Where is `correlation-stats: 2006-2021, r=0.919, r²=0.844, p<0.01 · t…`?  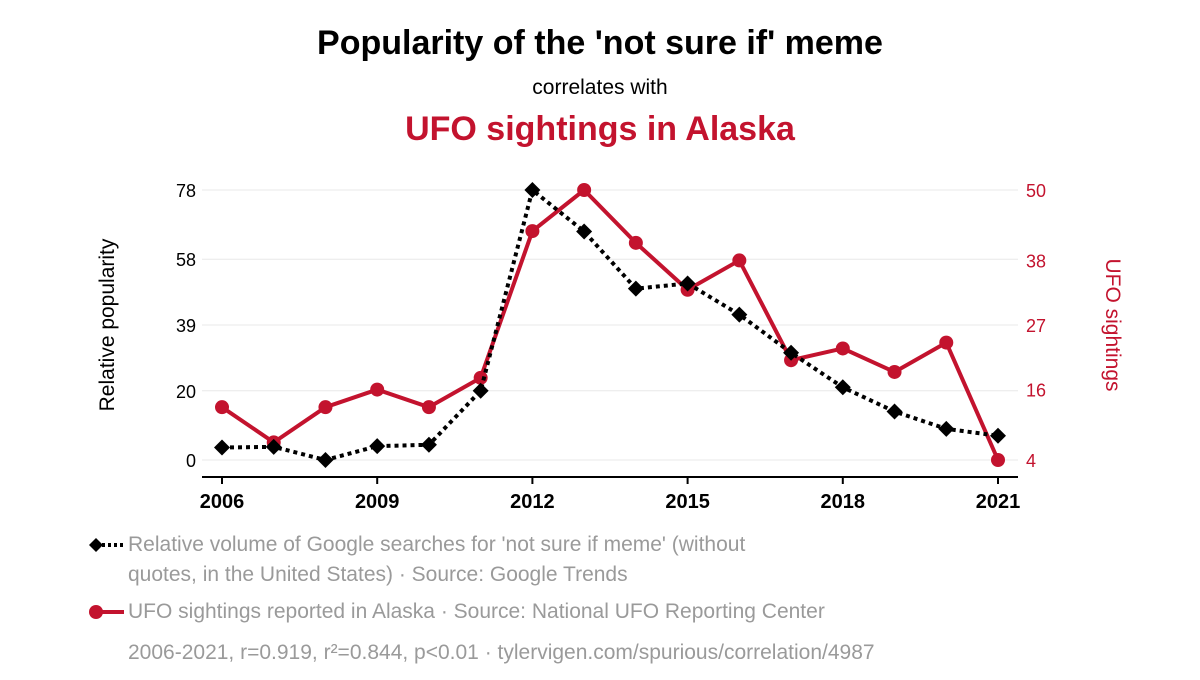
correlation-stats: 2006-2021, r=0.919, r²=0.844, p<0.01 · t… is located at coordinates (501, 652).